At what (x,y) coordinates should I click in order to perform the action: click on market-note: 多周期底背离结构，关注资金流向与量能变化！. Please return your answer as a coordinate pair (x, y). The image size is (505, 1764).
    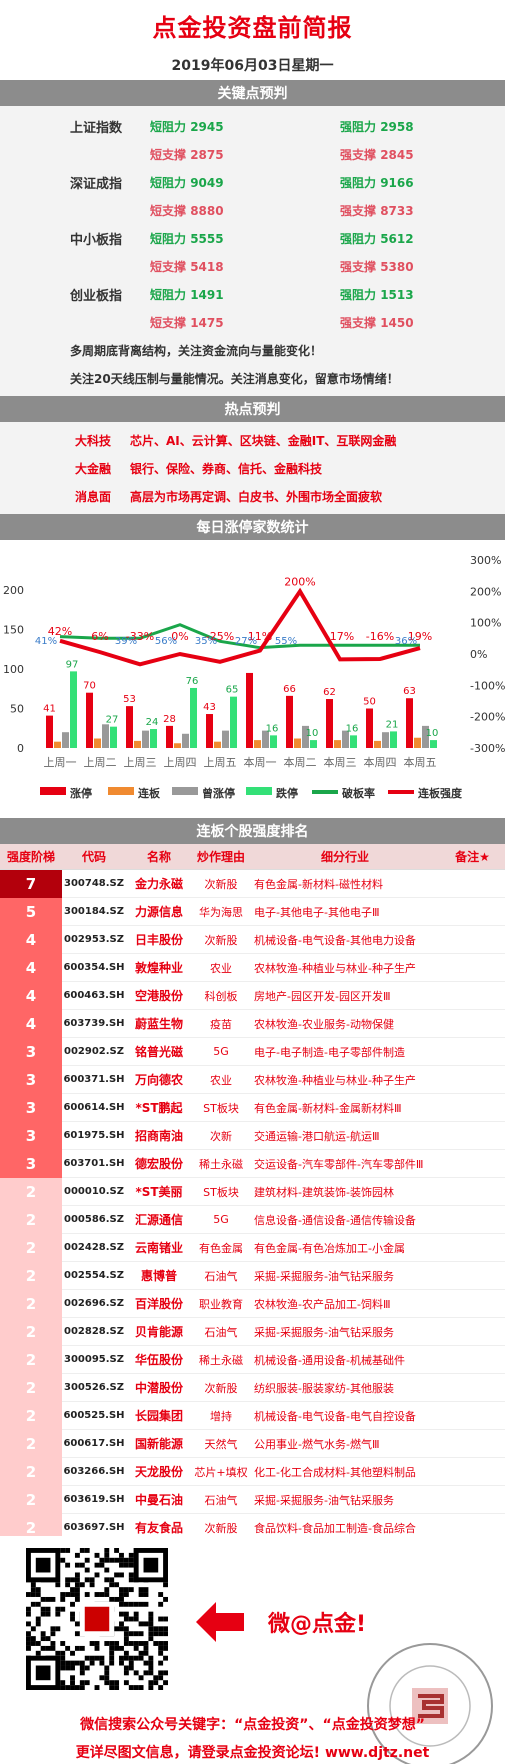
    Looking at the image, I should click on (196, 350).